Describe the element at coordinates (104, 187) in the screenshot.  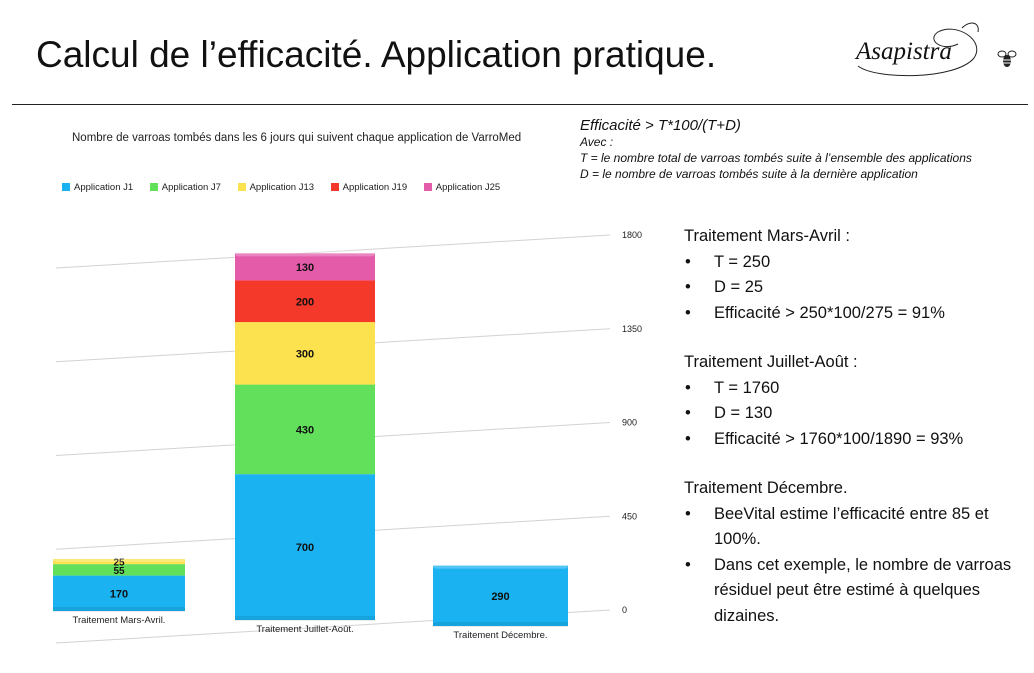
I see `legend-label: Application J1` at that location.